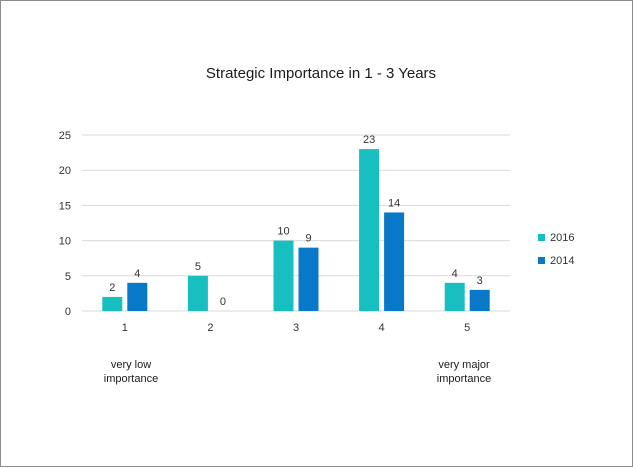 The width and height of the screenshot is (633, 468). I want to click on y-tick-label: 15, so click(65, 206).